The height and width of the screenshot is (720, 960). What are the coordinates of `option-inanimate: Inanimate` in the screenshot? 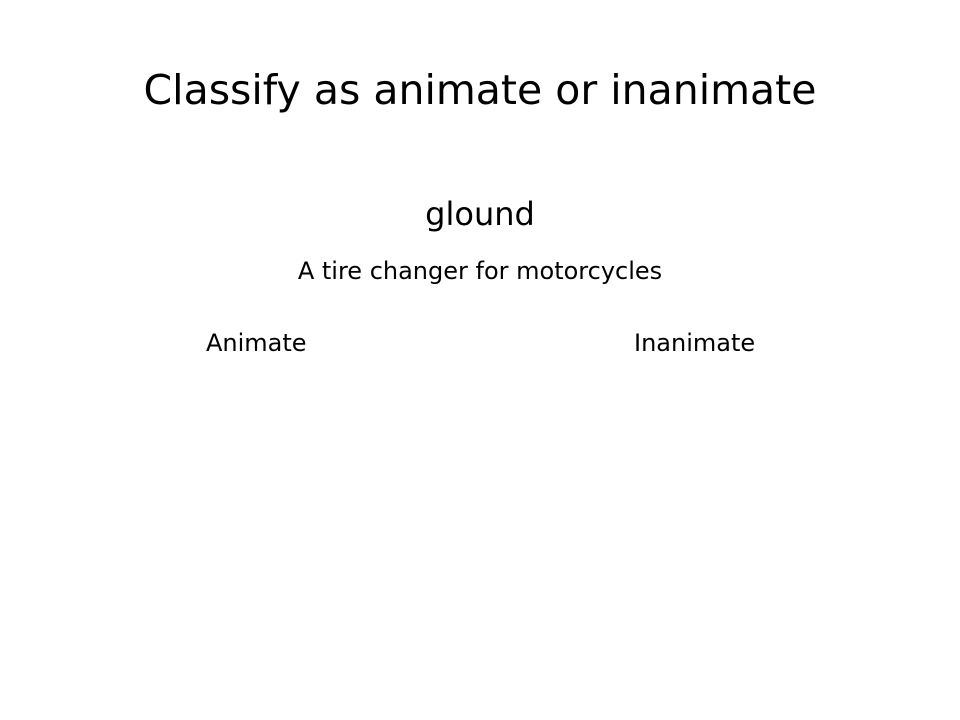 It's located at (695, 343).